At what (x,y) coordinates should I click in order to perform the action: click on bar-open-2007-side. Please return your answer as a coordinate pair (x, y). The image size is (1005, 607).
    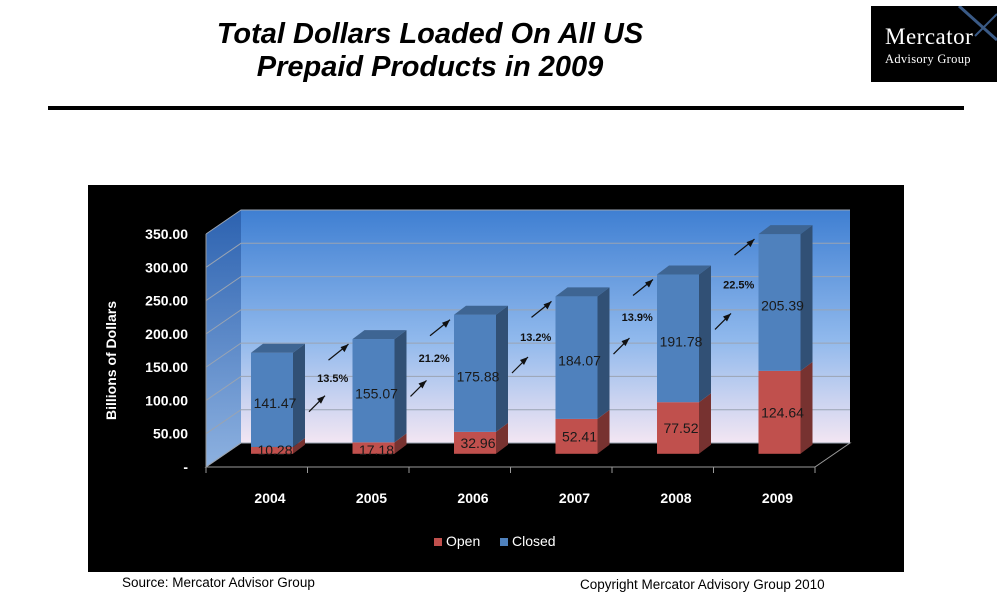
    Looking at the image, I should click on (603, 431).